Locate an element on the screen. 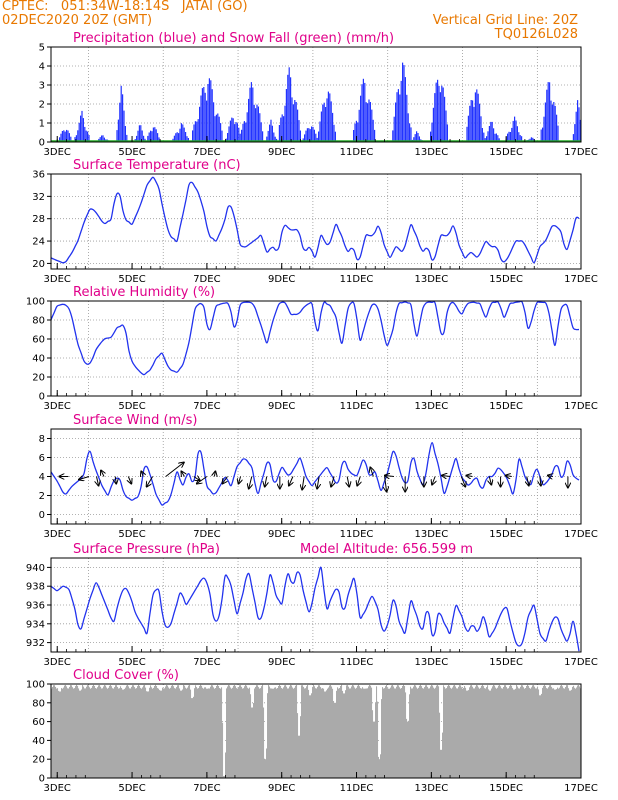 This screenshot has height=800, width=618. plot-area is located at coordinates (315, 338).